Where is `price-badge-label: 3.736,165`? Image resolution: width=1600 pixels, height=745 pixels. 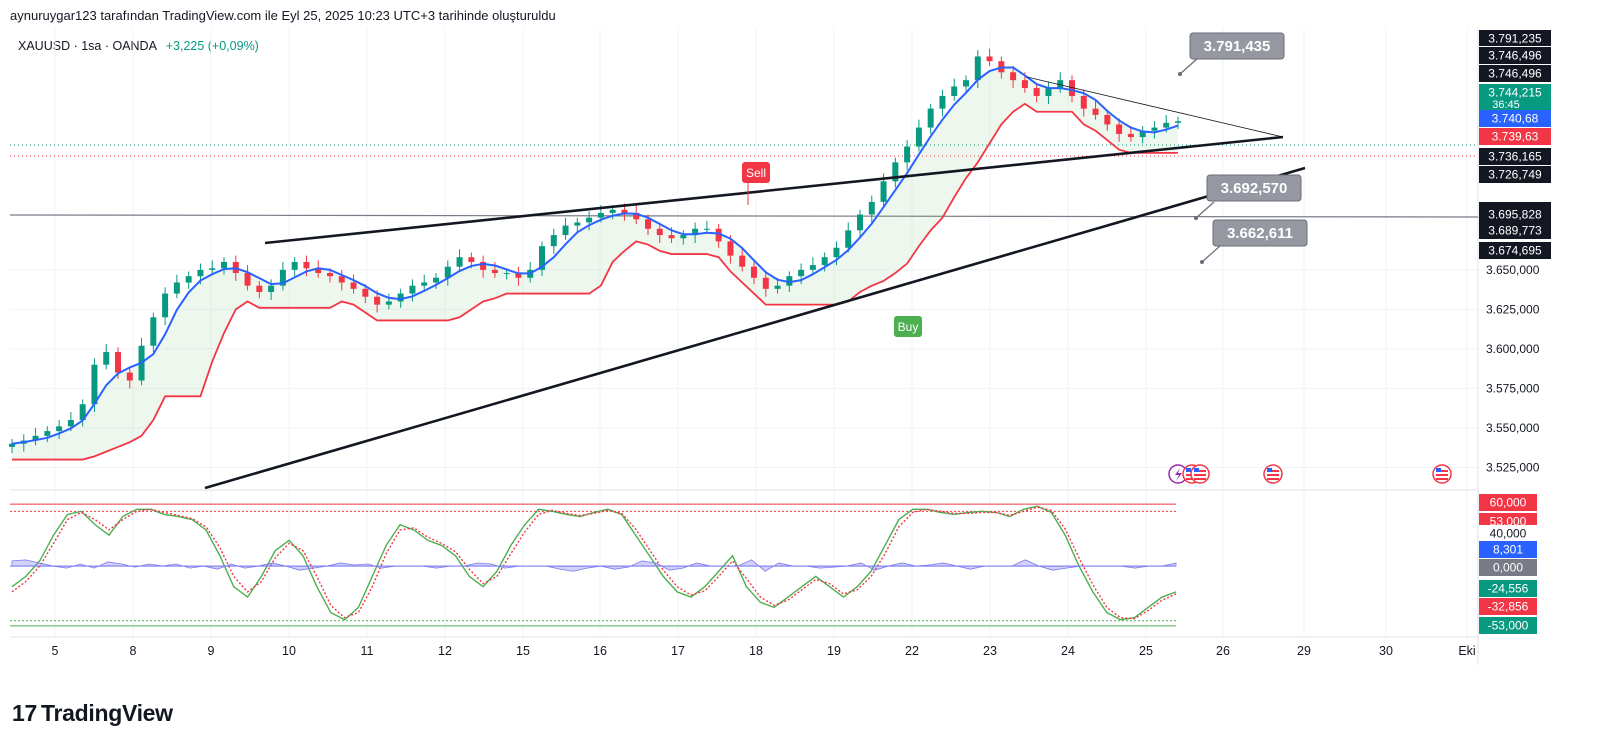
price-badge-label: 3.736,165 is located at coordinates (1515, 157).